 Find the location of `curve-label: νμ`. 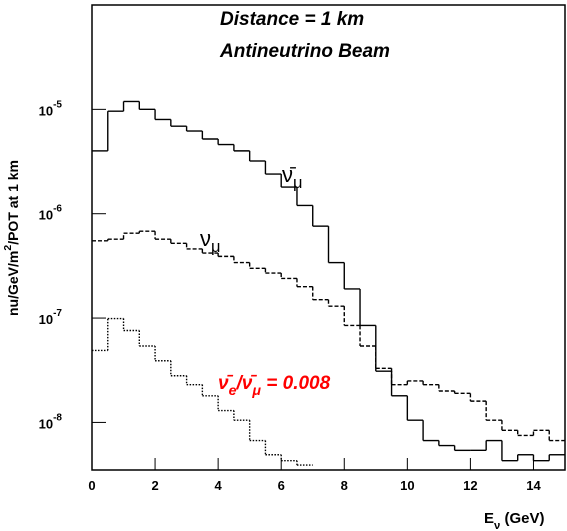

curve-label: νμ is located at coordinates (210, 241).